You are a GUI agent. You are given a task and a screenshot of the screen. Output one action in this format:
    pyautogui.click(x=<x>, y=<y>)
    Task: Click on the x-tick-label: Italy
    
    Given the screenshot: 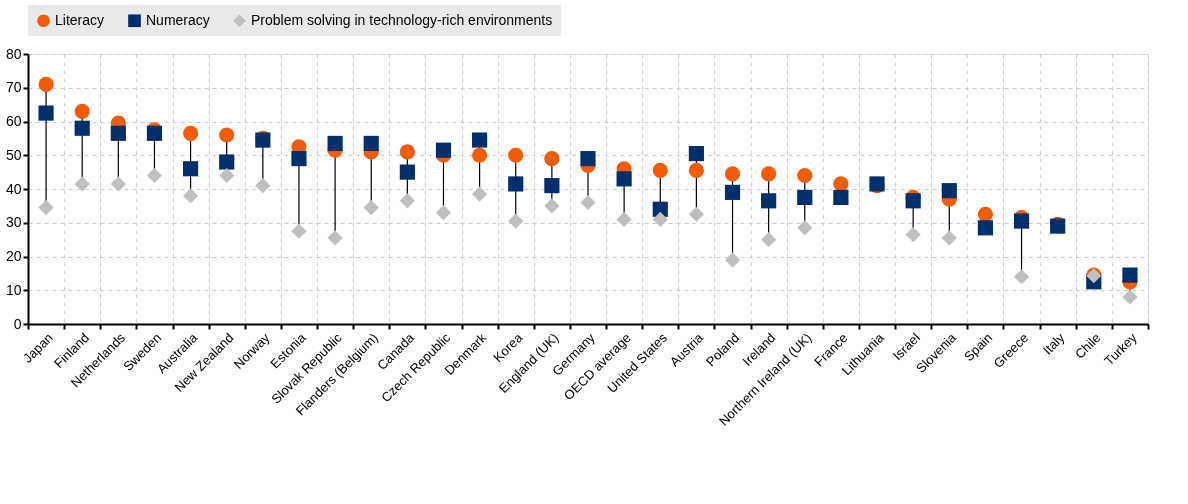 What is the action you would take?
    pyautogui.click(x=1053, y=343)
    